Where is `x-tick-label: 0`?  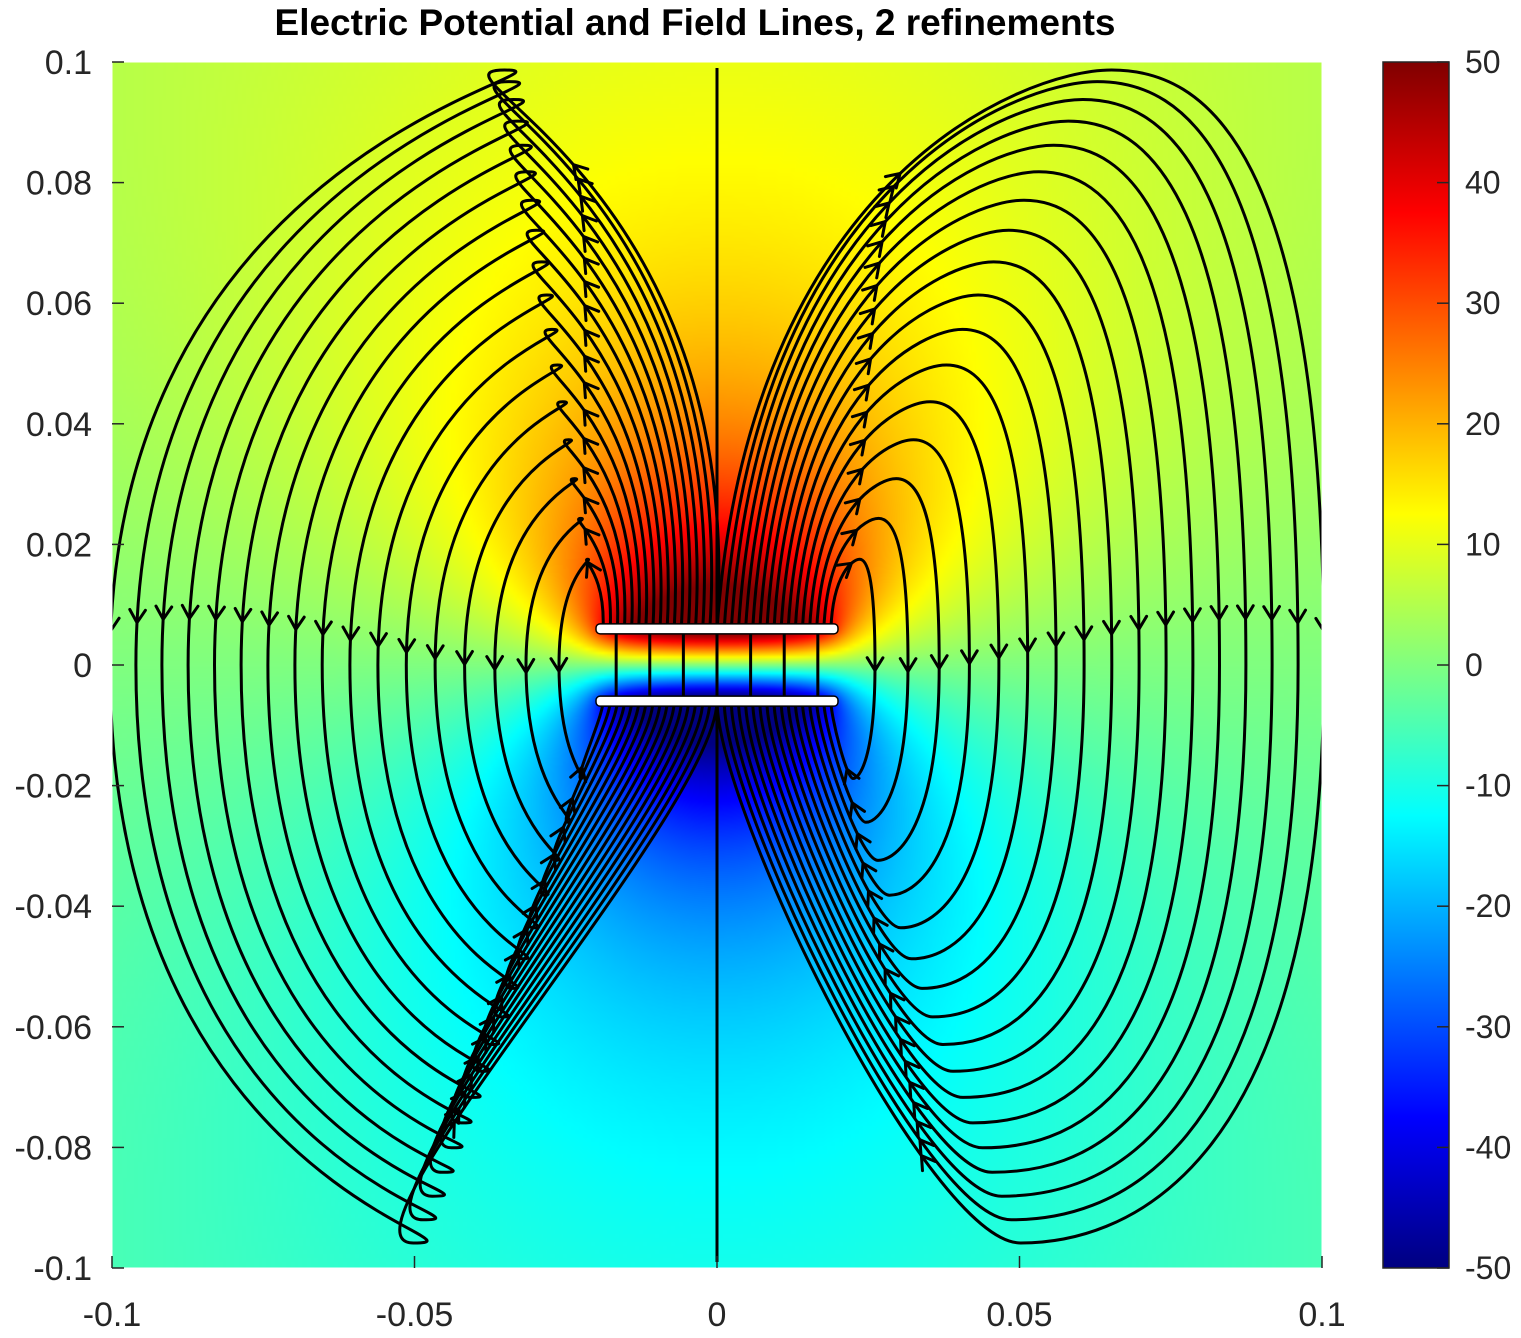
x-tick-label: 0 is located at coordinates (717, 1315).